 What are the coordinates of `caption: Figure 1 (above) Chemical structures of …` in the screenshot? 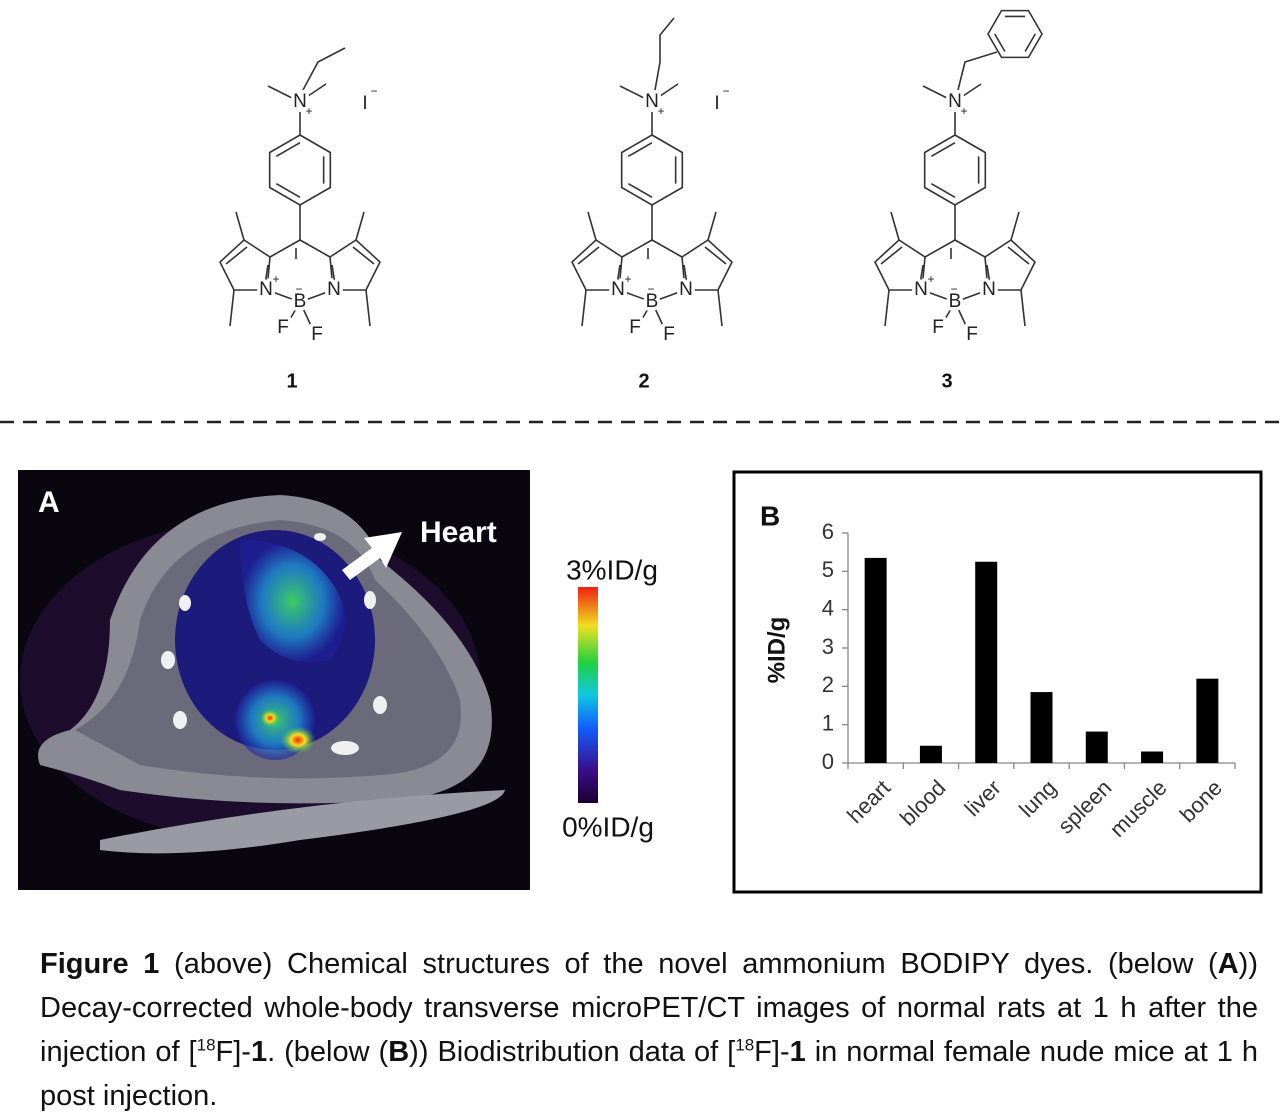 It's located at (649, 1030).